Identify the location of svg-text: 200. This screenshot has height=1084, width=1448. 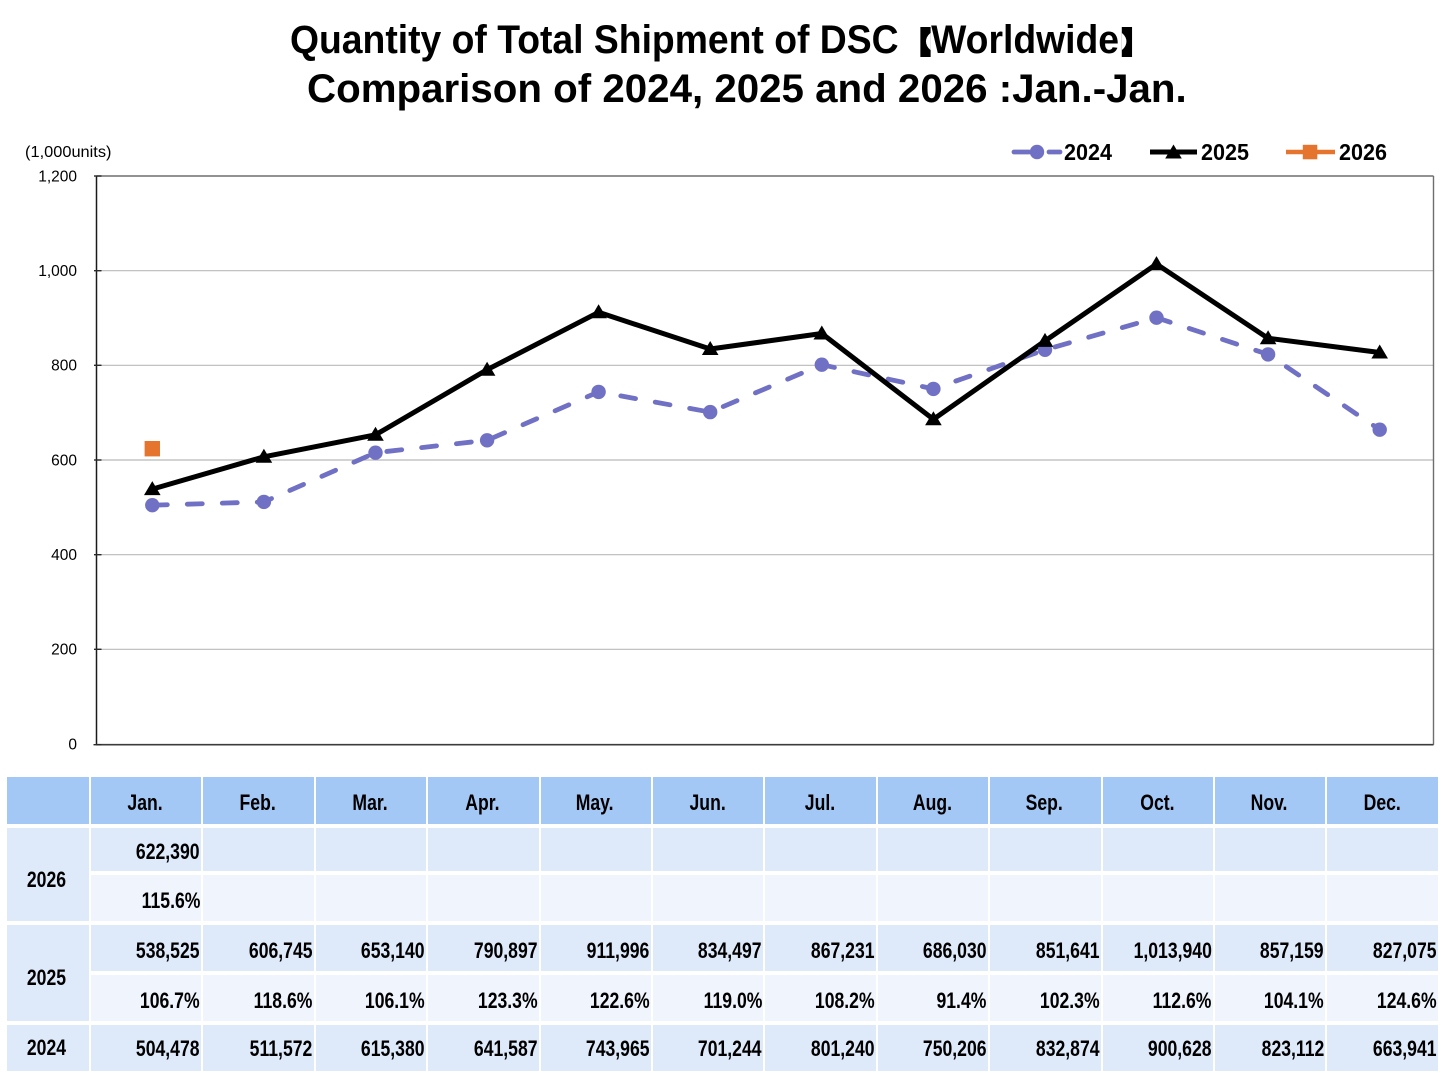
(64, 650).